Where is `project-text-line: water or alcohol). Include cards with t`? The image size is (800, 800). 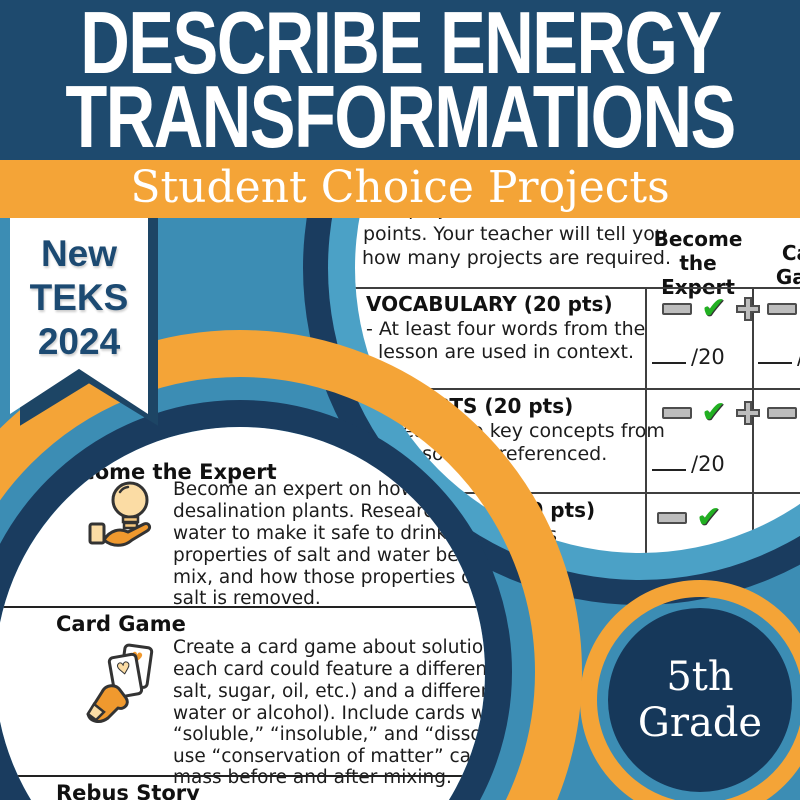
project-text-line: water or alcohol). Include cards with t is located at coordinates (329, 713).